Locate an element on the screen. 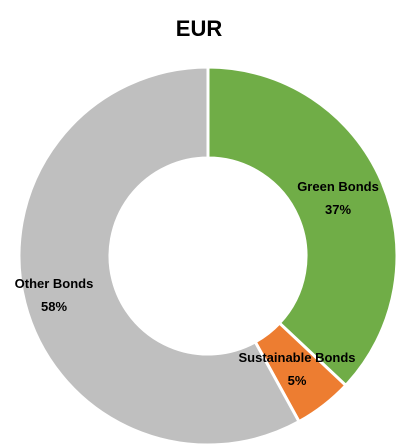 Image resolution: width=398 pixels, height=447 pixels. slice-label-value: 58% is located at coordinates (54, 306).